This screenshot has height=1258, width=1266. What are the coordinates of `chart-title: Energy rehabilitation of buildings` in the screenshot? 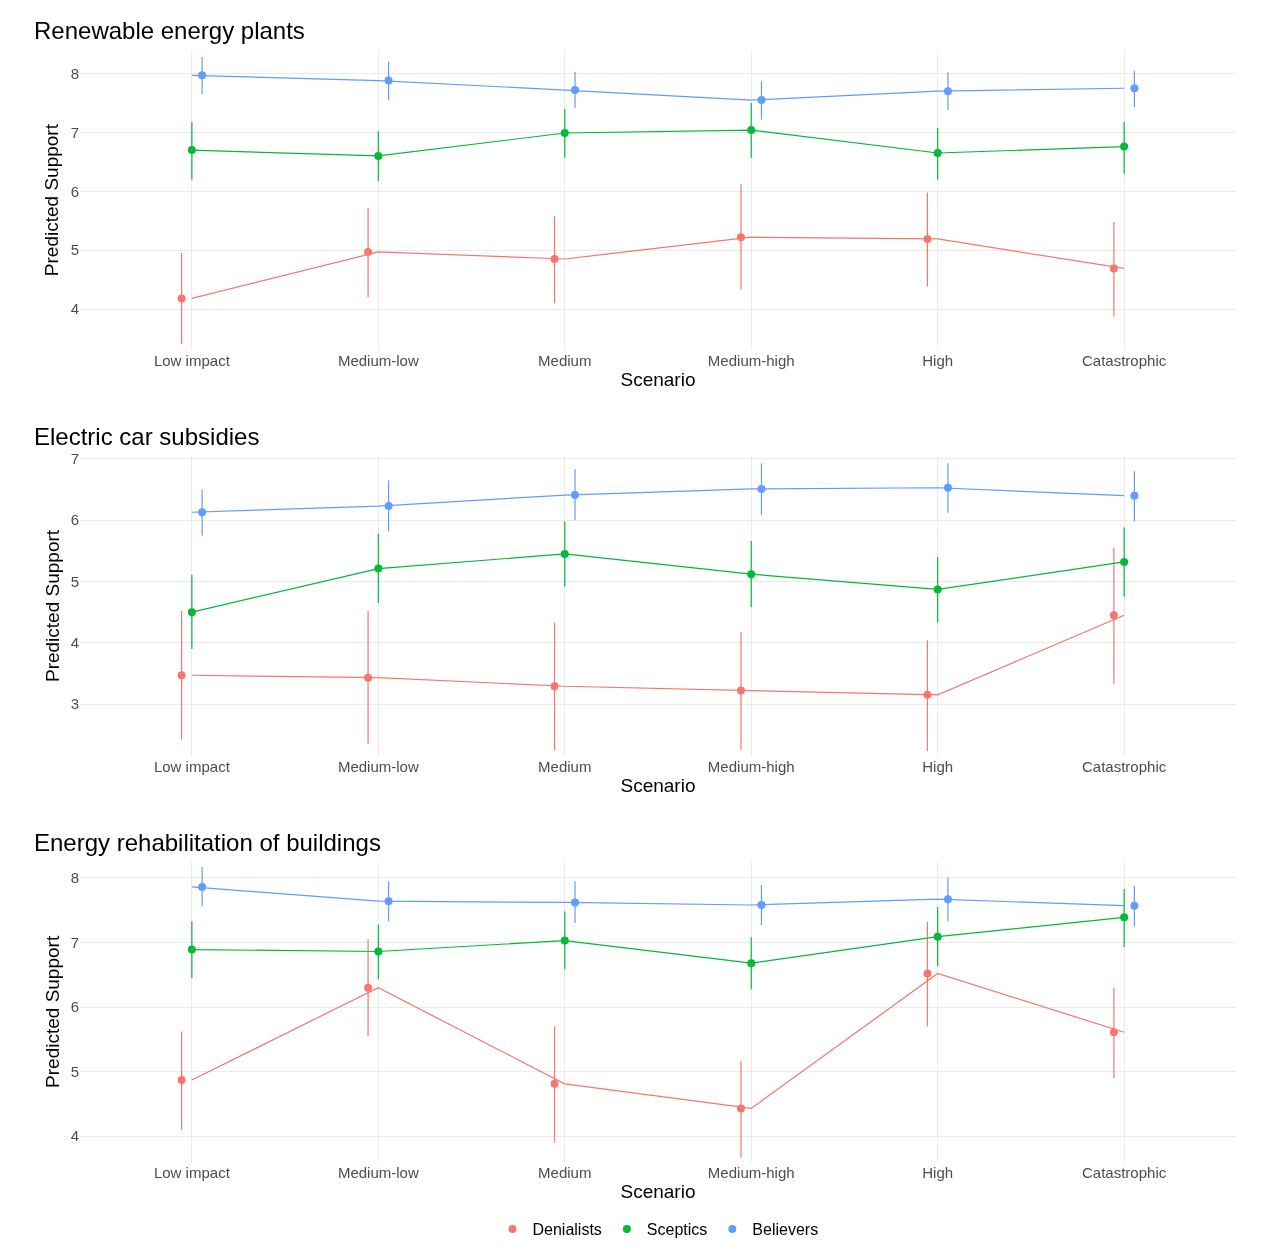 It's located at (207, 842).